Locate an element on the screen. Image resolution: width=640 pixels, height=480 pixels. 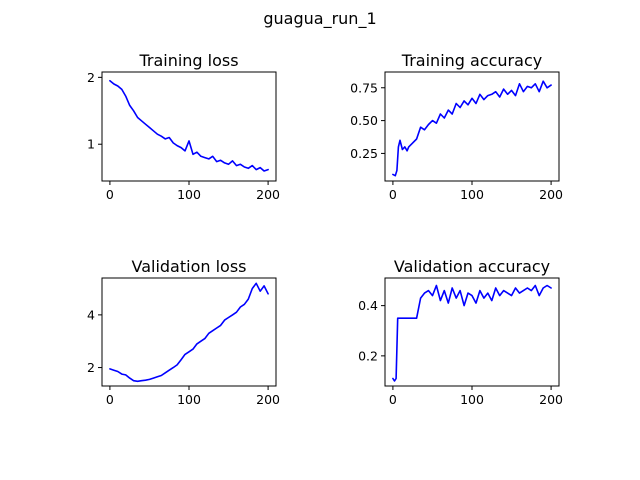
y-tick-label: 0.4 is located at coordinates (368, 305).